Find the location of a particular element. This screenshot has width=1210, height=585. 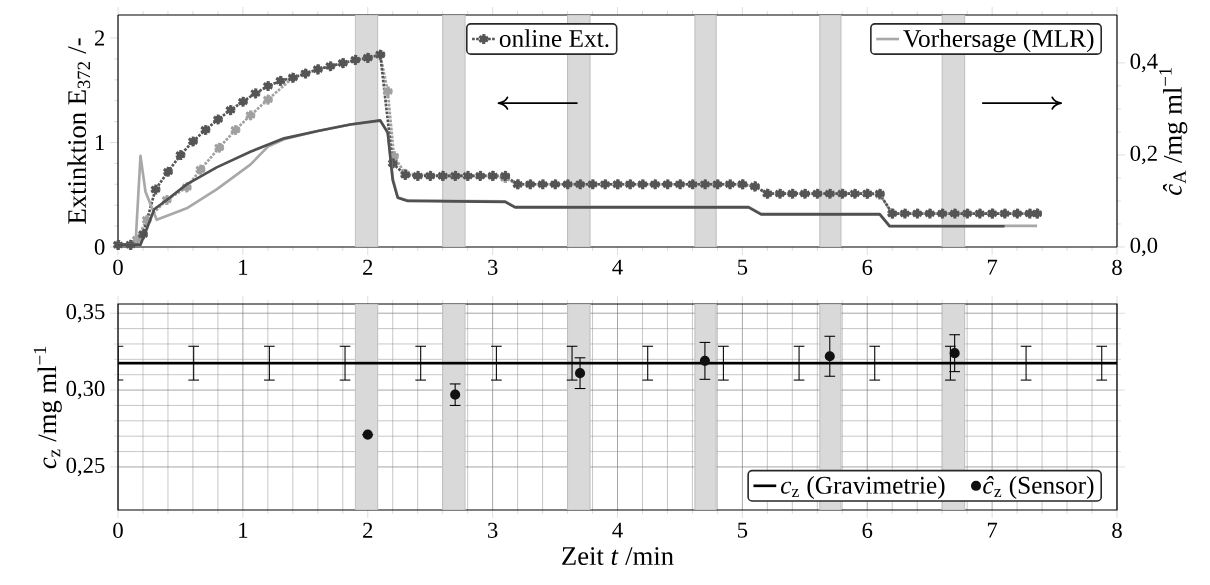

y2-axis-title: ĉ$_{A}$ /mg ml$^{−1}$ is located at coordinates (1173, 131).